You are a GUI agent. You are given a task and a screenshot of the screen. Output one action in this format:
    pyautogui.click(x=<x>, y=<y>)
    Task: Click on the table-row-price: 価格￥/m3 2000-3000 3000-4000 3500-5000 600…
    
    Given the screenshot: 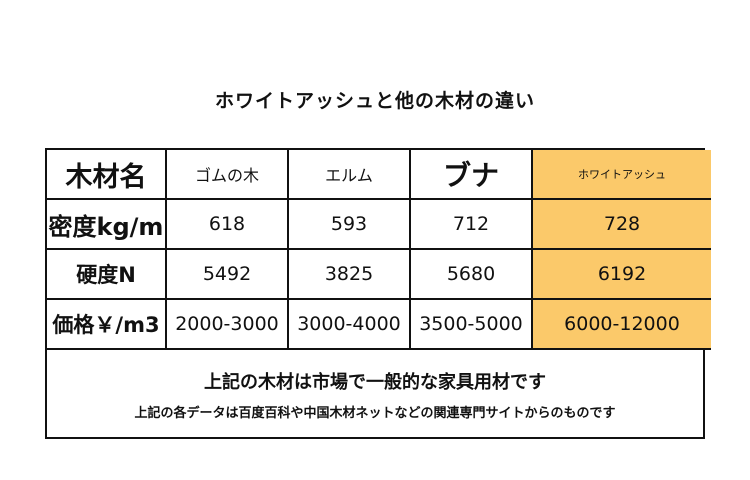 What is the action you would take?
    pyautogui.click(x=379, y=324)
    